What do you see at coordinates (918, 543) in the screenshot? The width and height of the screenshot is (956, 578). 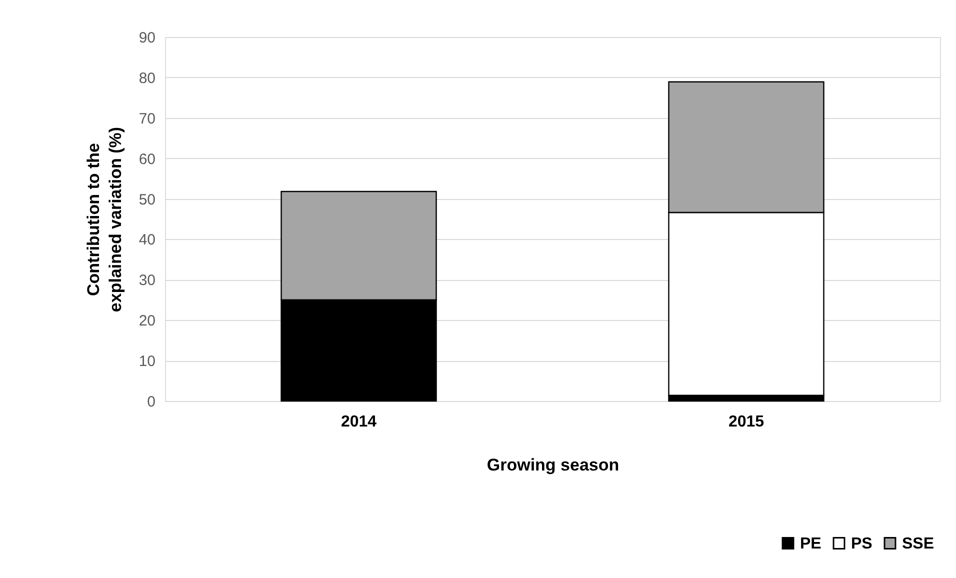 I see `legend-label: SSE` at bounding box center [918, 543].